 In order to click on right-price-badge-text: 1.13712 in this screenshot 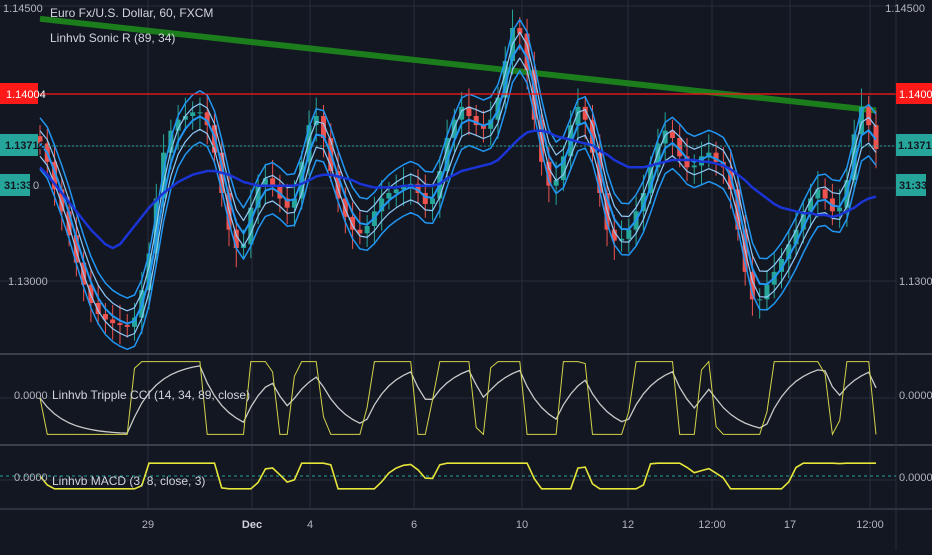, I will do `click(915, 146)`.